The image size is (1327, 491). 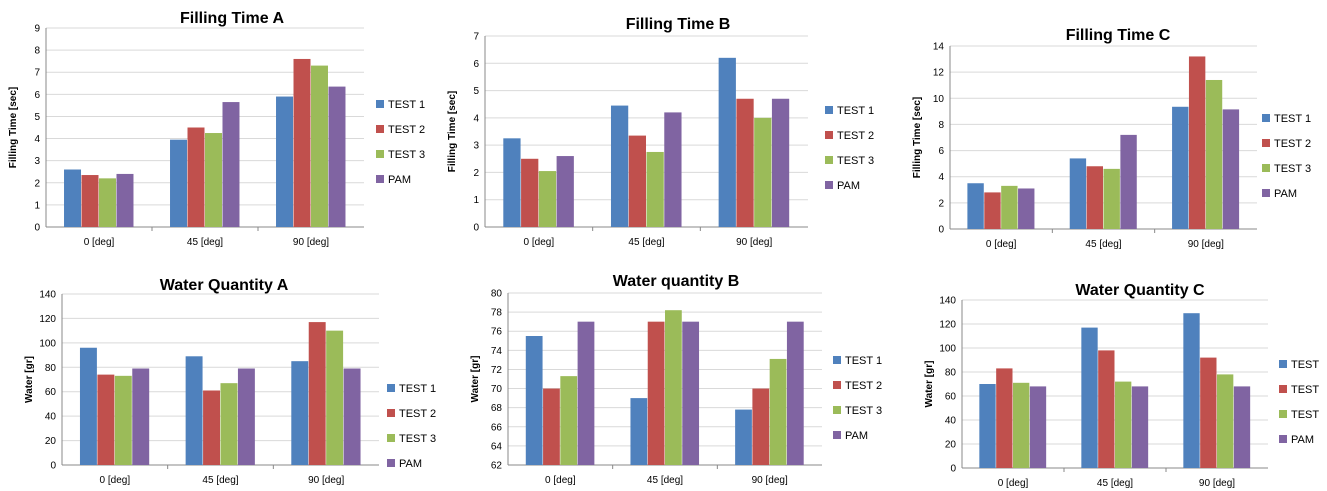 What do you see at coordinates (37, 183) in the screenshot?
I see `y-tick-label: 2` at bounding box center [37, 183].